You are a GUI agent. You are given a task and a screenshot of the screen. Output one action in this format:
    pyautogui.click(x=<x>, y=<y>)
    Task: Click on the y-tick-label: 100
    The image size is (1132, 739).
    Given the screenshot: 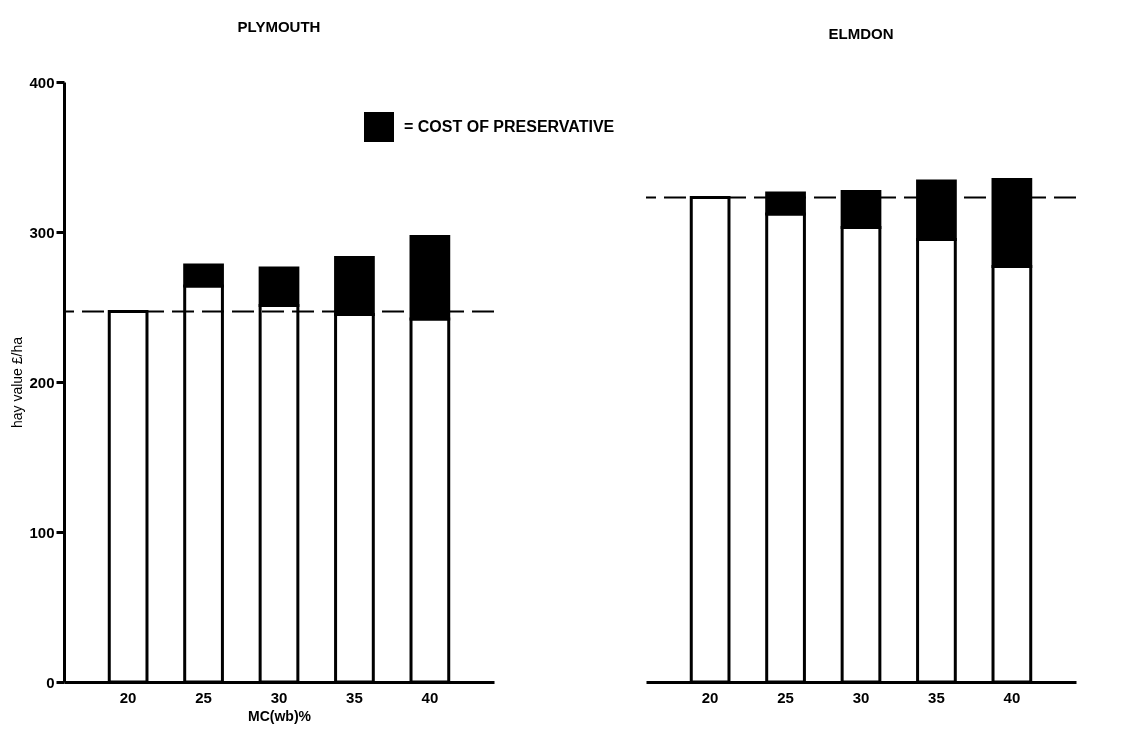 What is the action you would take?
    pyautogui.click(x=42, y=532)
    